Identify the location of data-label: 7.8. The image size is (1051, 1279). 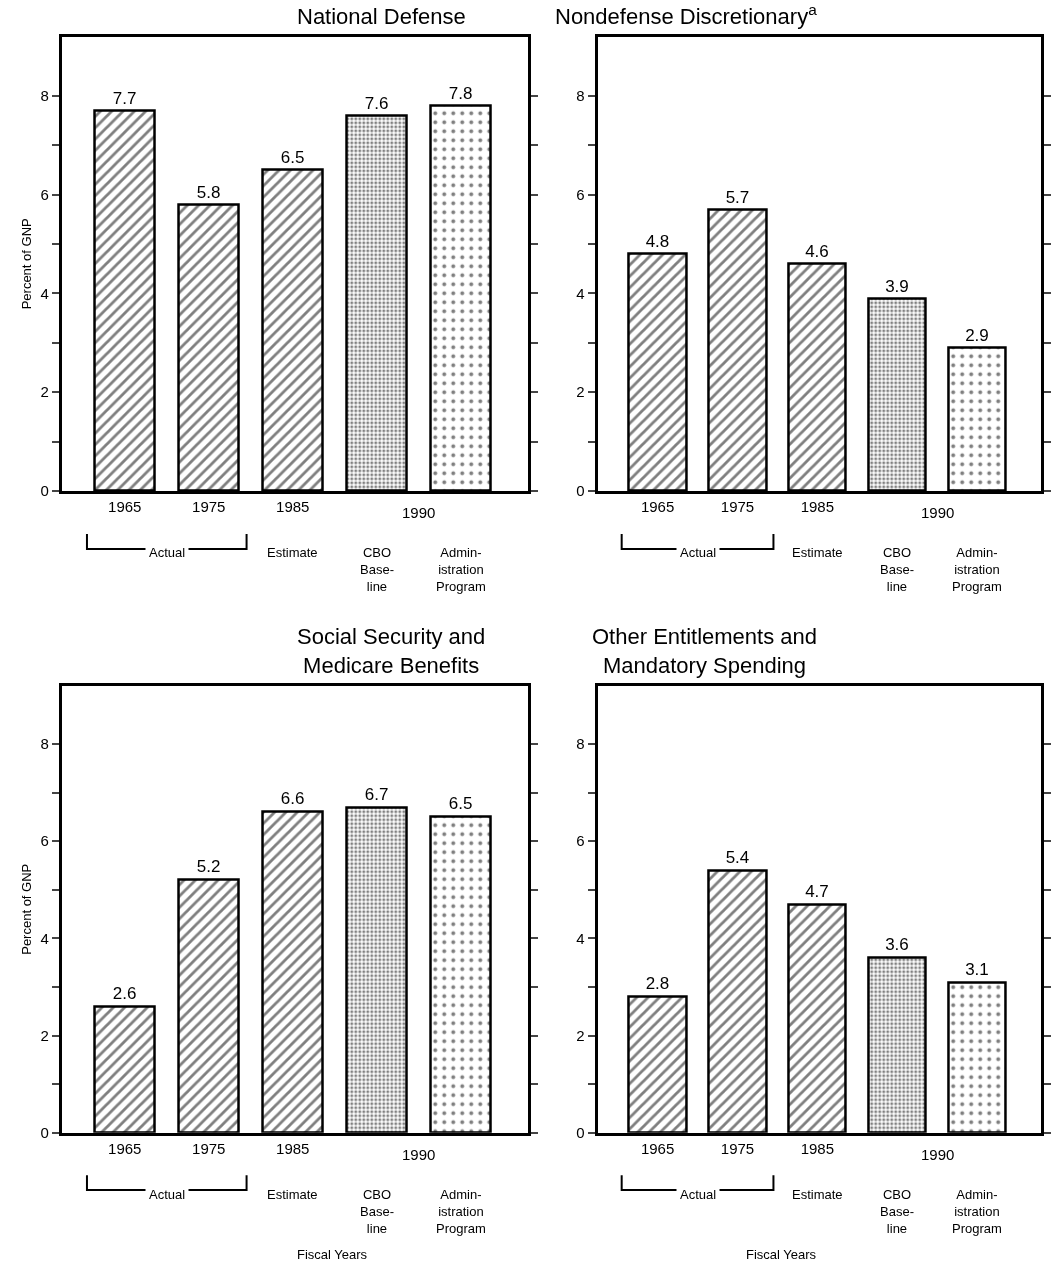
(460, 93).